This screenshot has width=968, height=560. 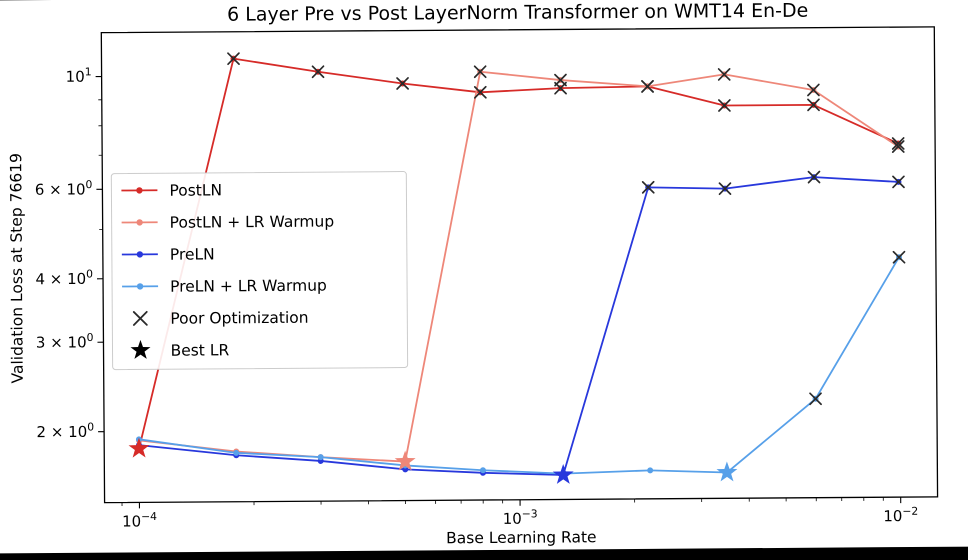 I want to click on legend-label-0: PostLN, so click(x=195, y=190).